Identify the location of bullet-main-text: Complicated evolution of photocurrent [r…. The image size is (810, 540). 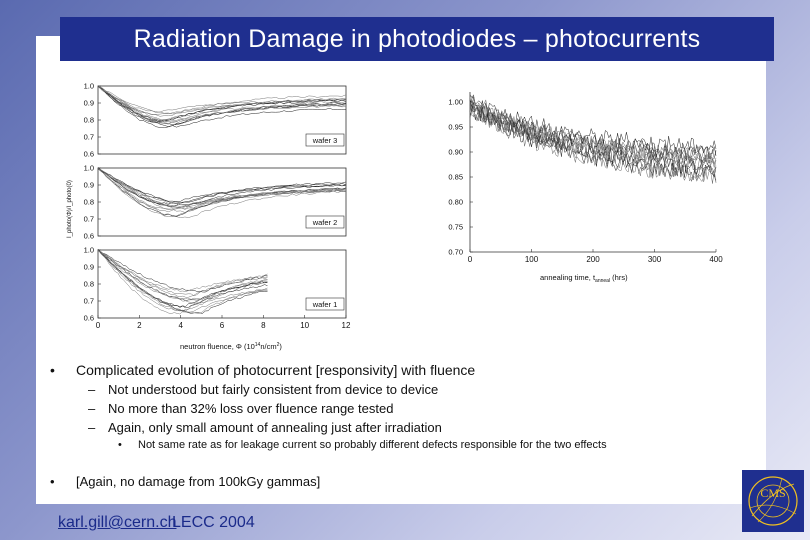
(276, 370).